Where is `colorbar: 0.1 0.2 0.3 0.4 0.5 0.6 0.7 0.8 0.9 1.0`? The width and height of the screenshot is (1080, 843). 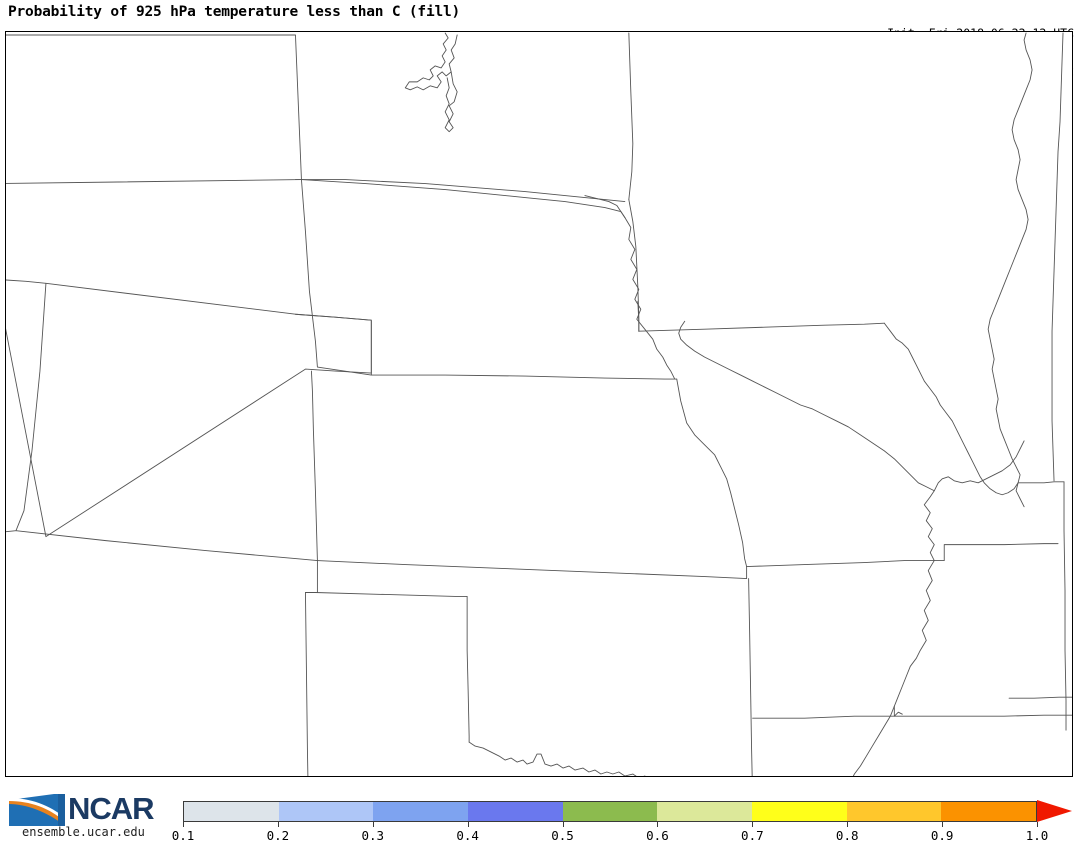 colorbar: 0.1 0.2 0.3 0.4 0.5 0.6 0.7 0.8 0.9 1.0 is located at coordinates (540, 817).